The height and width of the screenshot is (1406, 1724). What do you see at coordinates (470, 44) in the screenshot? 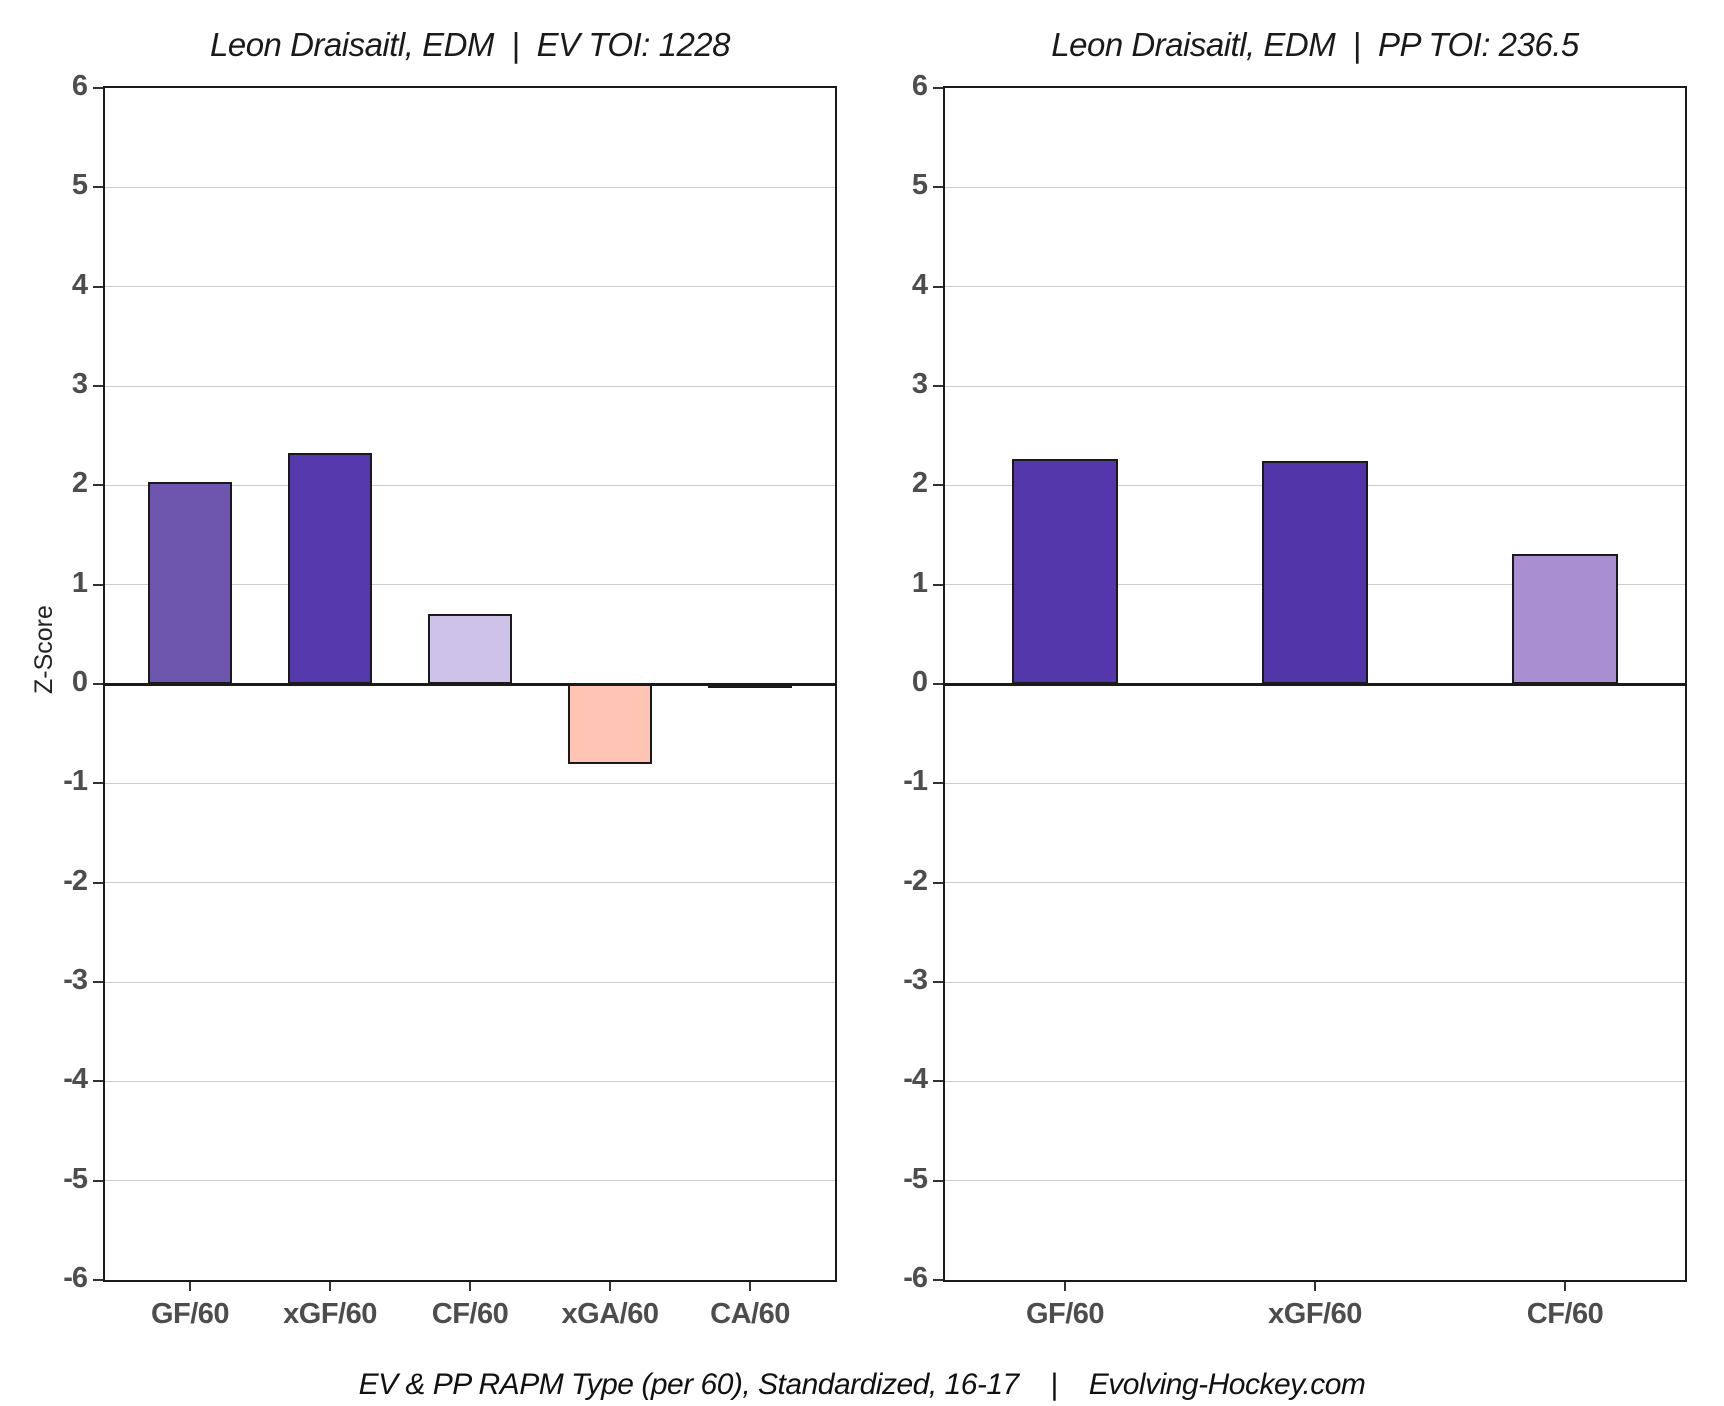
I see `chart-title-ev: Leon Draisaitl, EDM | EV TOI: 1228` at bounding box center [470, 44].